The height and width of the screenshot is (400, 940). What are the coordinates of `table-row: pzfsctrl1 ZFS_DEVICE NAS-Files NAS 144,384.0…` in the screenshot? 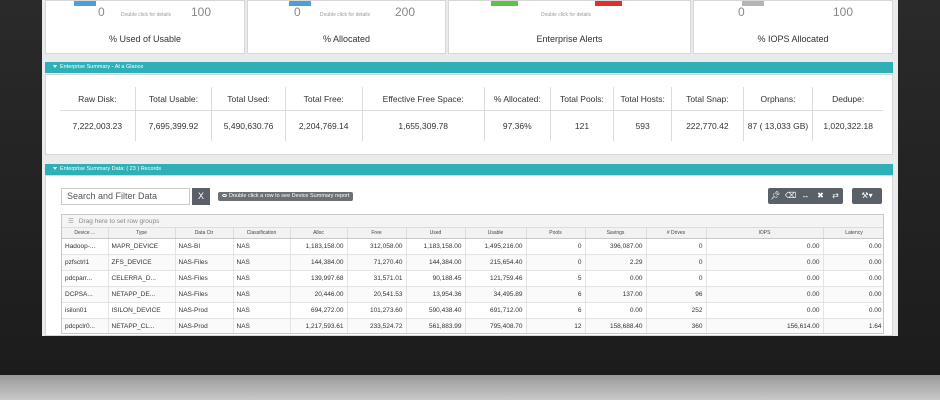 It's located at (472, 262).